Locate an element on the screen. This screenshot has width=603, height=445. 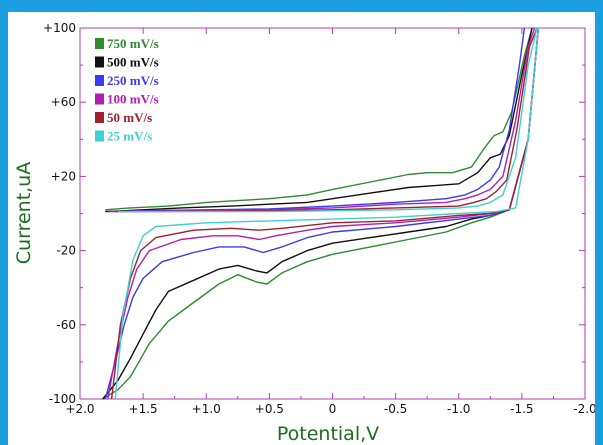
y-axis-title: Current,uA is located at coordinates (24, 213).